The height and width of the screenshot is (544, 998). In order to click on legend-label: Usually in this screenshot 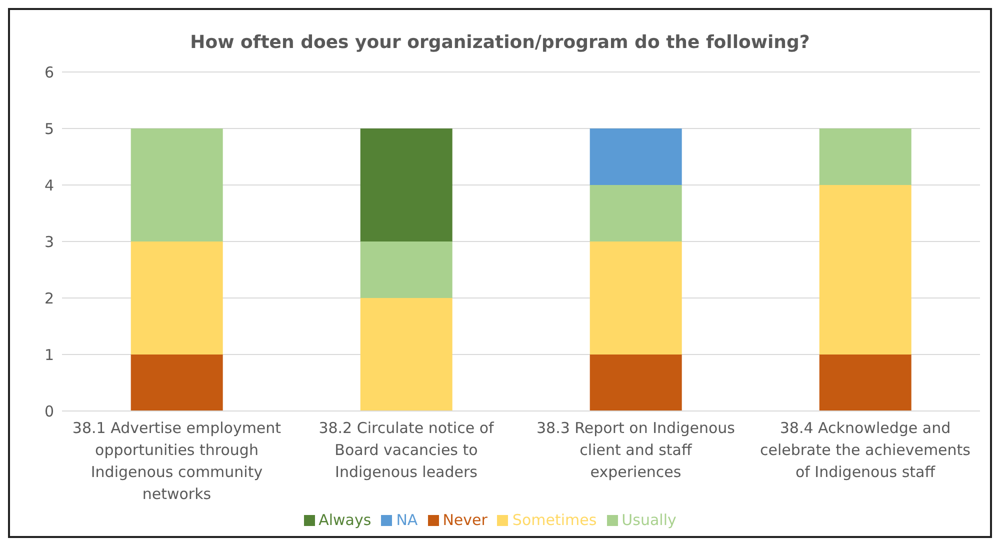, I will do `click(649, 520)`.